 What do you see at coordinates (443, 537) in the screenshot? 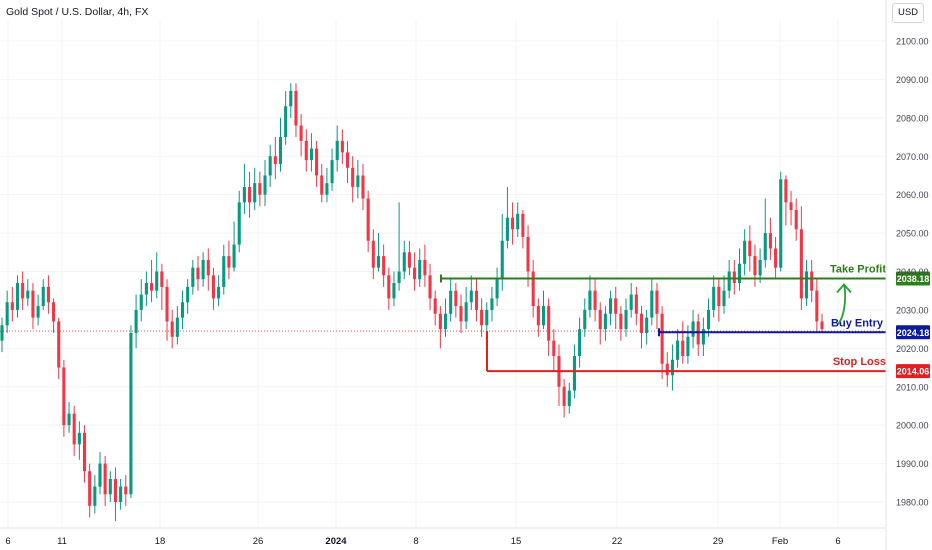
I see `time-axis: 6 11 18 26 2024 8 15 22 29 Feb 6` at bounding box center [443, 537].